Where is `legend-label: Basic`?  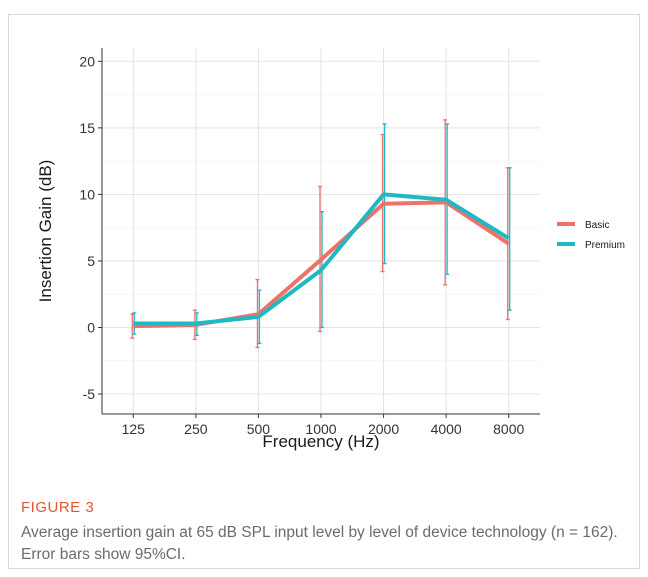 legend-label: Basic is located at coordinates (597, 225).